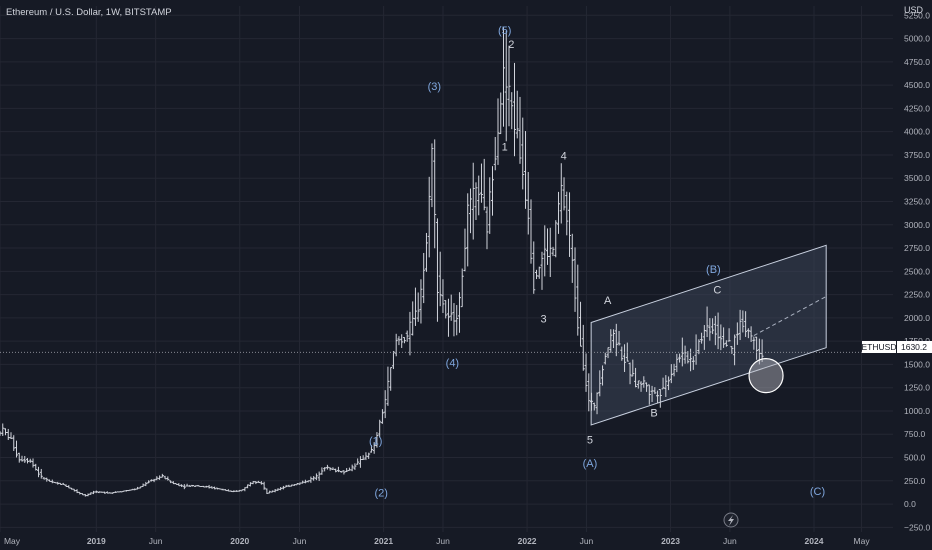 Image resolution: width=932 pixels, height=550 pixels. What do you see at coordinates (505, 147) in the screenshot?
I see `wave-label: 1` at bounding box center [505, 147].